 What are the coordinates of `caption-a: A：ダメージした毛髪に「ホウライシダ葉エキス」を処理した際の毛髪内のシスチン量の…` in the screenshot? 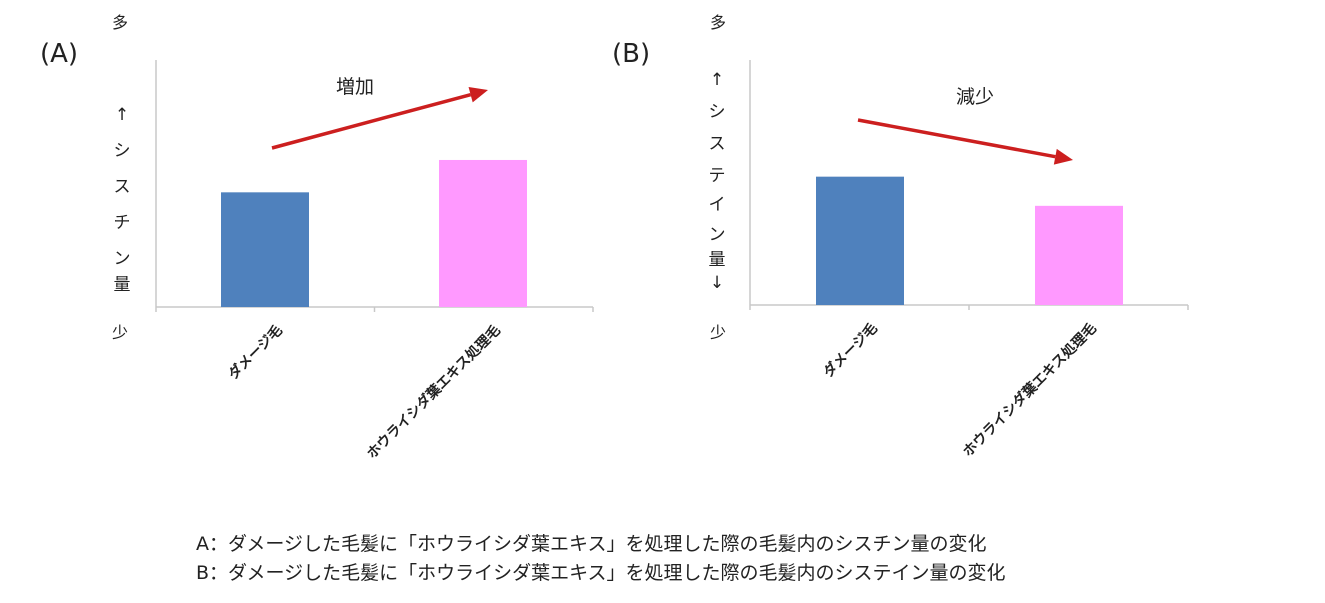 It's located at (591, 544).